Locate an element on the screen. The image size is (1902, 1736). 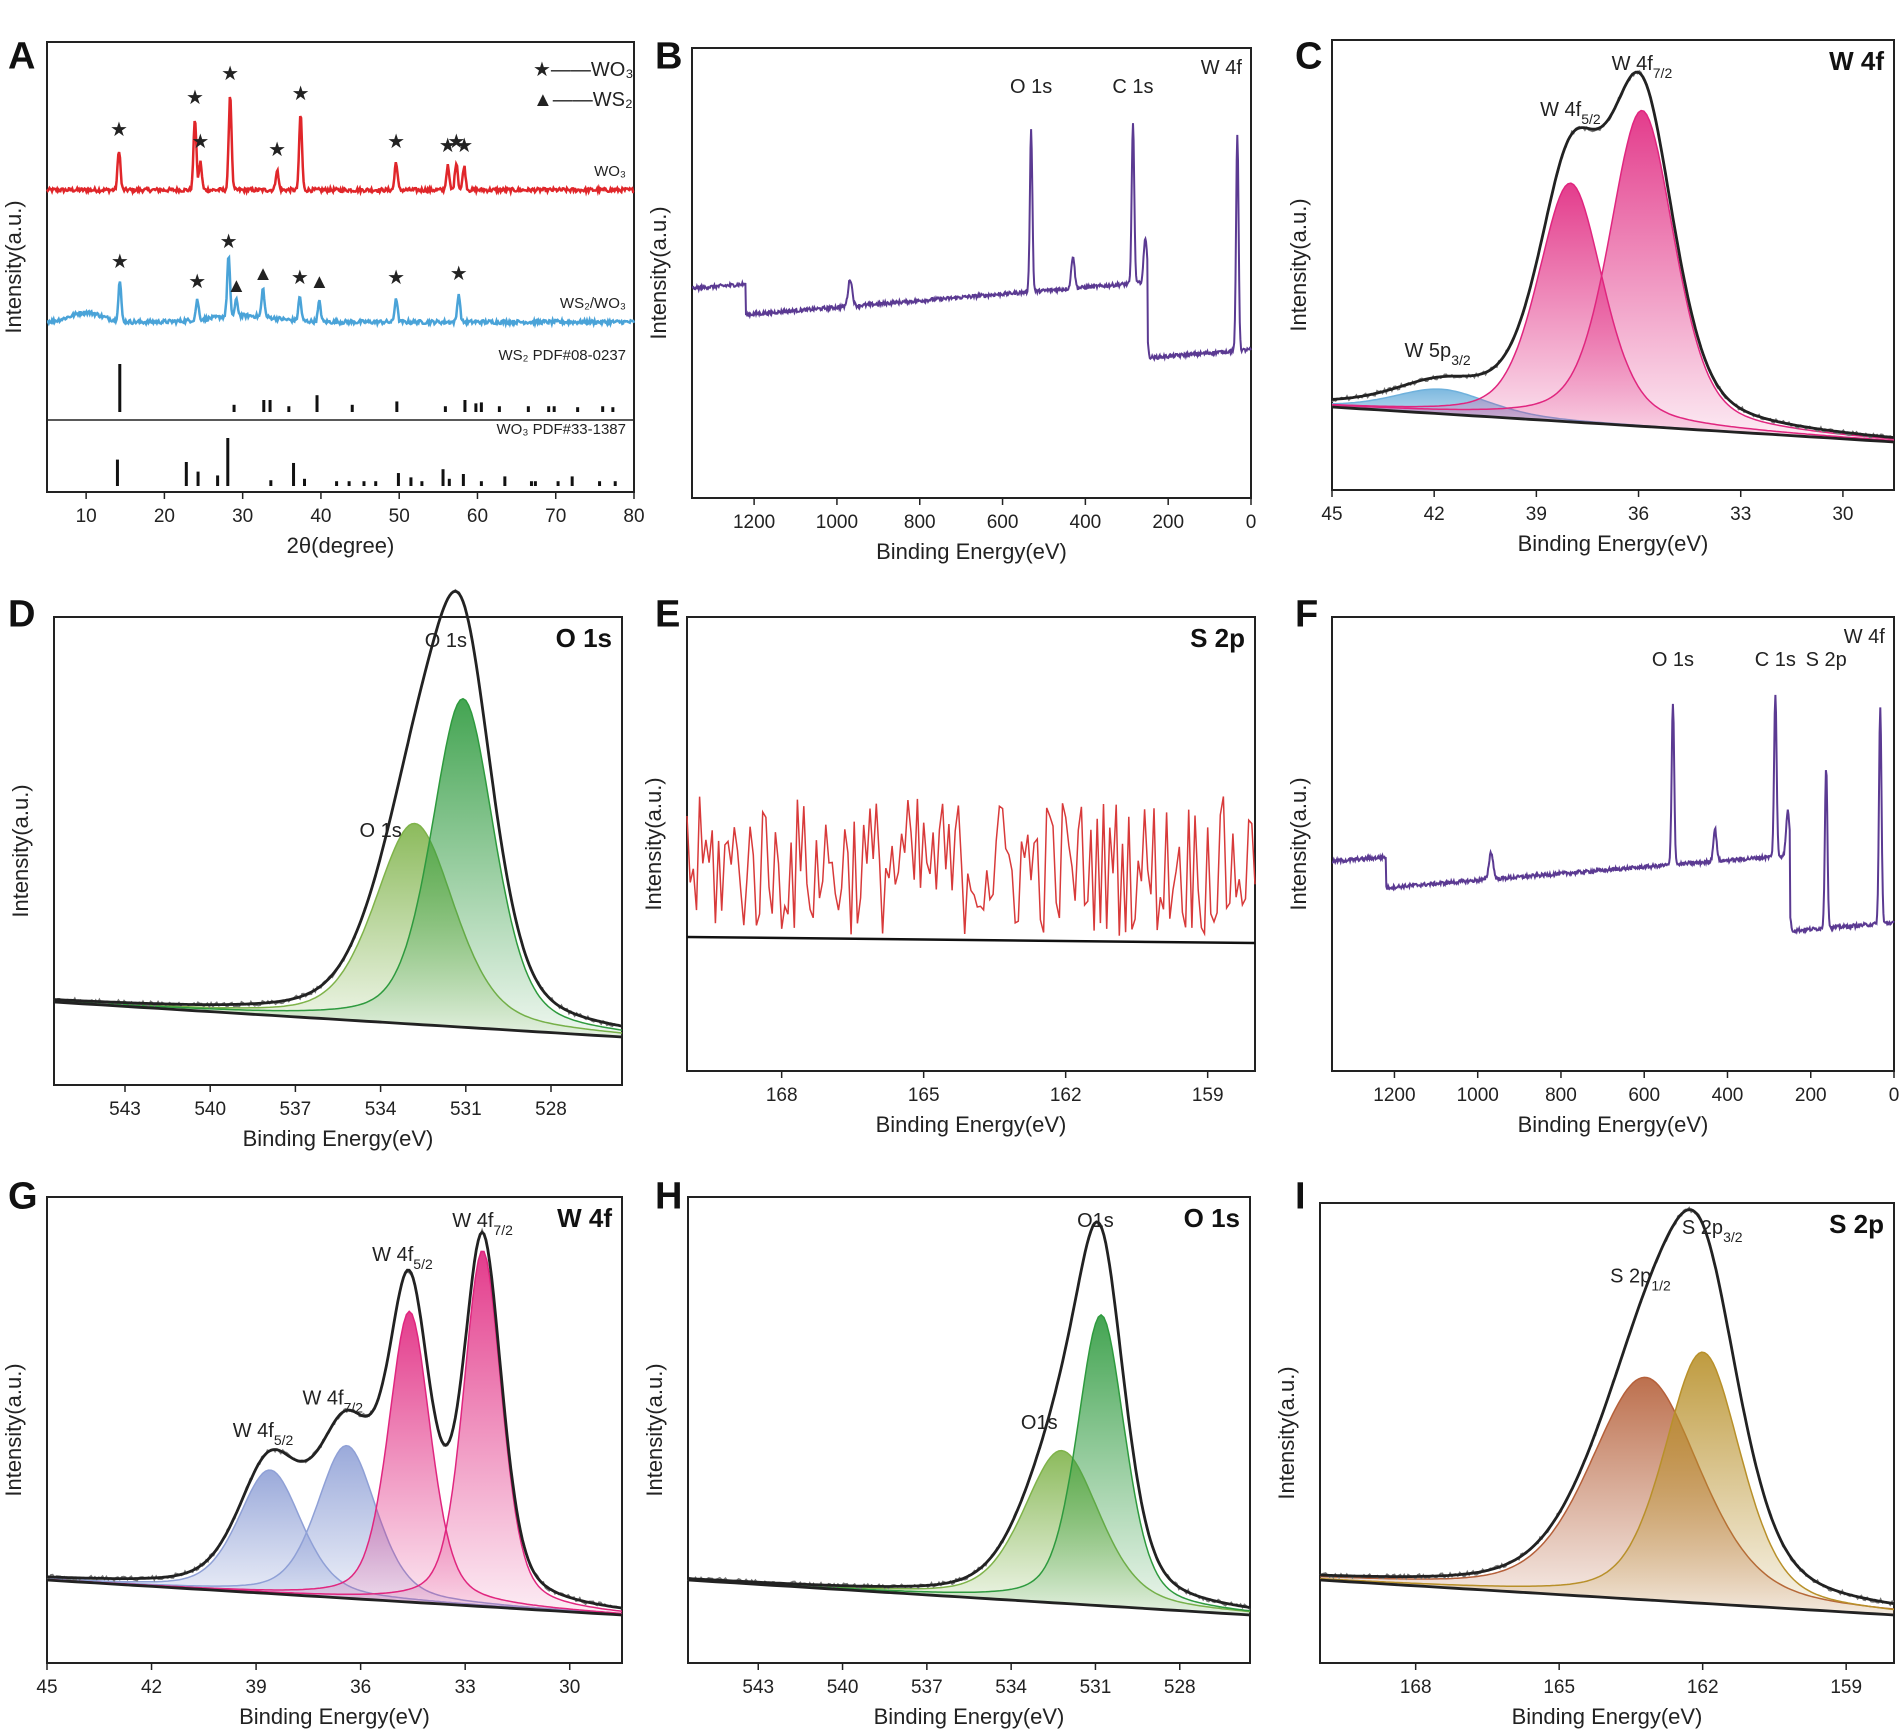
x-tick-label: 534 is located at coordinates (1011, 1687).